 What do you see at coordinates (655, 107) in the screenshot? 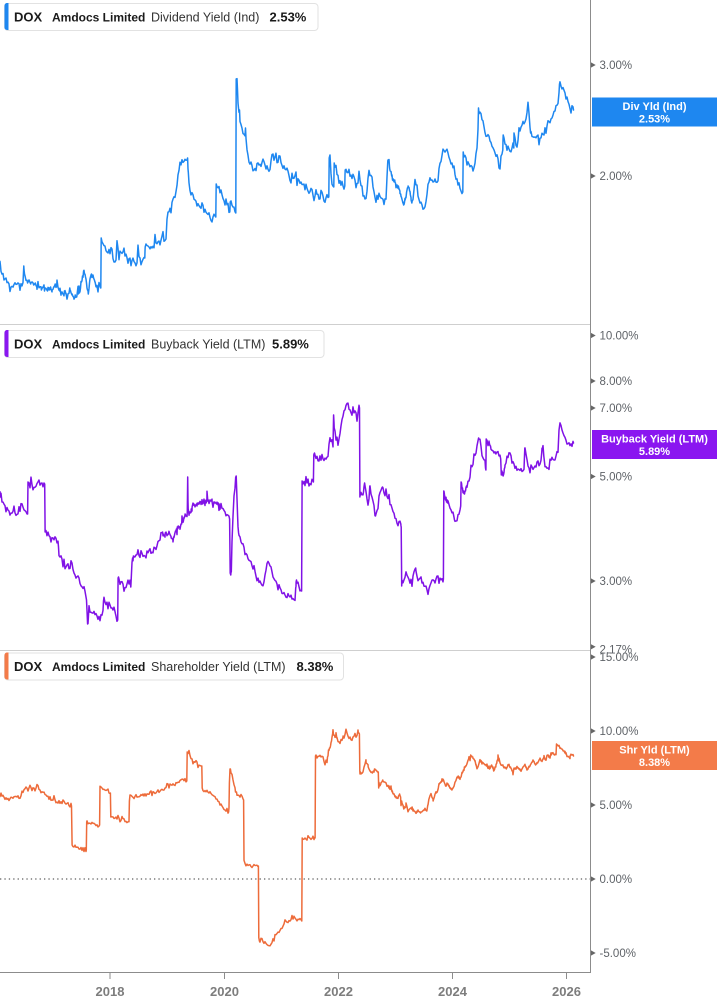
I see `svg-text: Div Yld (Ind)` at bounding box center [655, 107].